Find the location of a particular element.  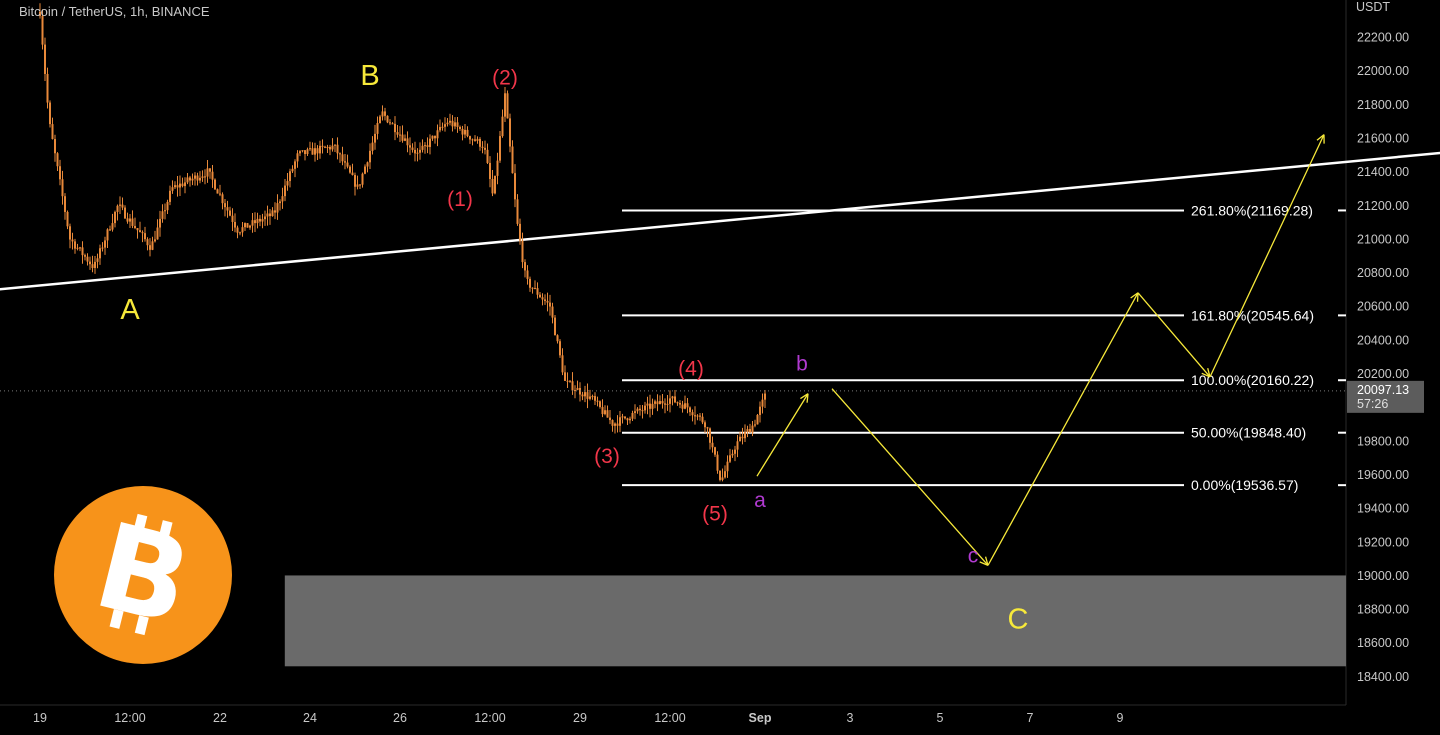

price-tick-label: 18400.00 is located at coordinates (1383, 677).